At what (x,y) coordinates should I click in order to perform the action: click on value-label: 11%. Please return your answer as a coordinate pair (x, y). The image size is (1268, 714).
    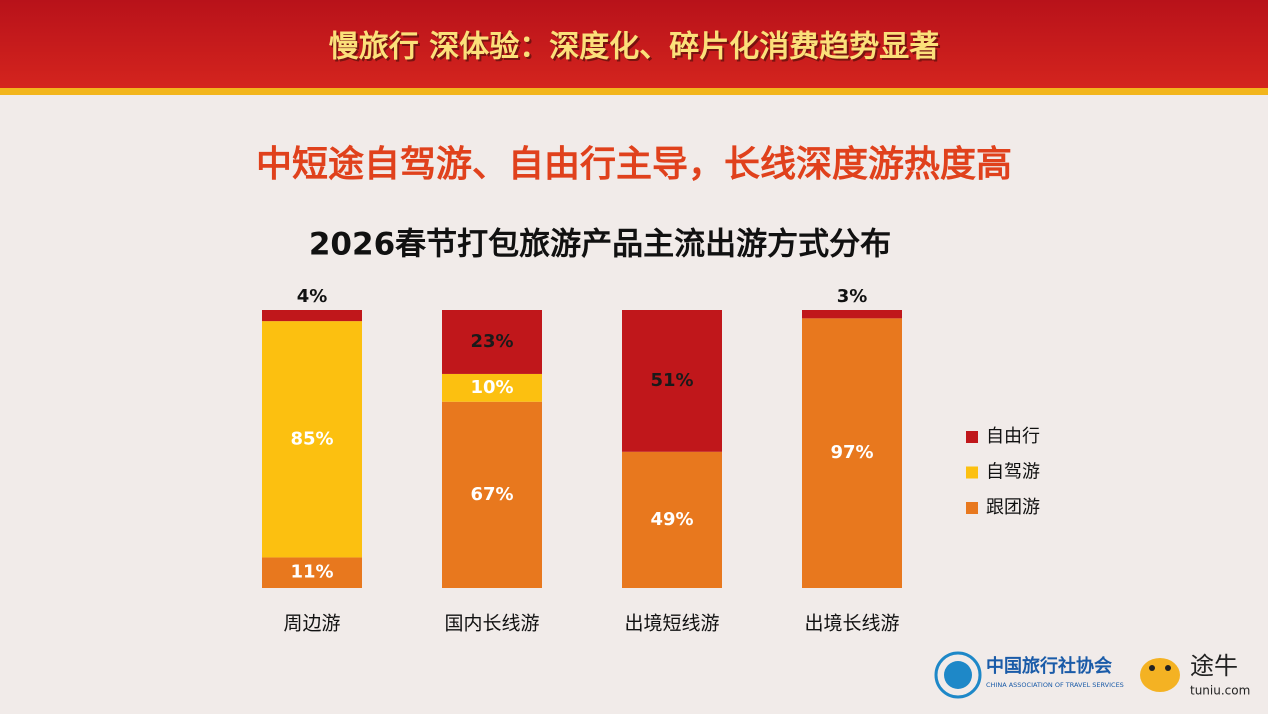
    Looking at the image, I should click on (311, 572).